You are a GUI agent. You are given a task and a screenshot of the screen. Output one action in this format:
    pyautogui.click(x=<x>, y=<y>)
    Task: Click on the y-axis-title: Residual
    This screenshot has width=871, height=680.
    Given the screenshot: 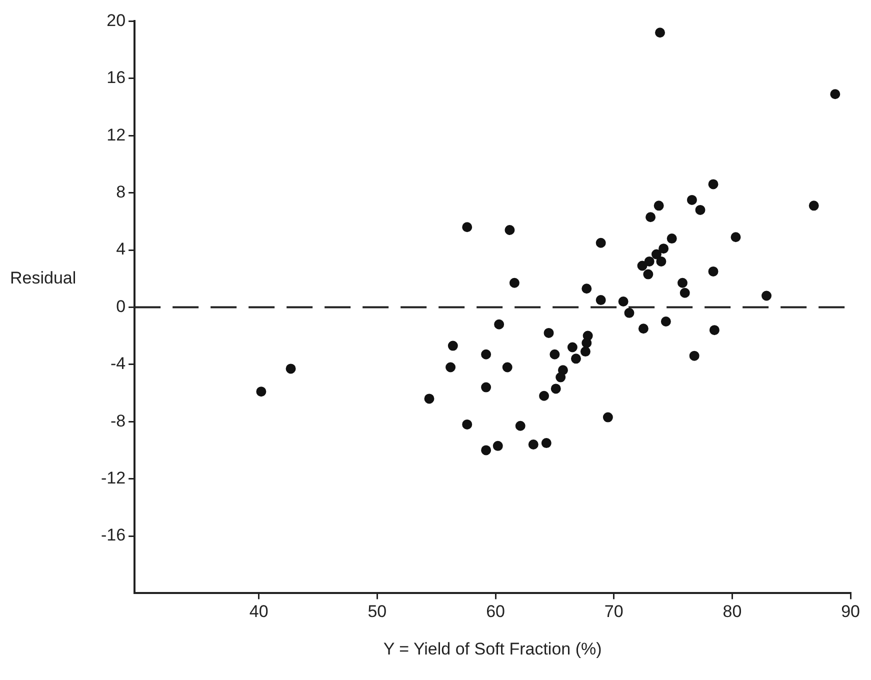 What is the action you would take?
    pyautogui.click(x=43, y=278)
    